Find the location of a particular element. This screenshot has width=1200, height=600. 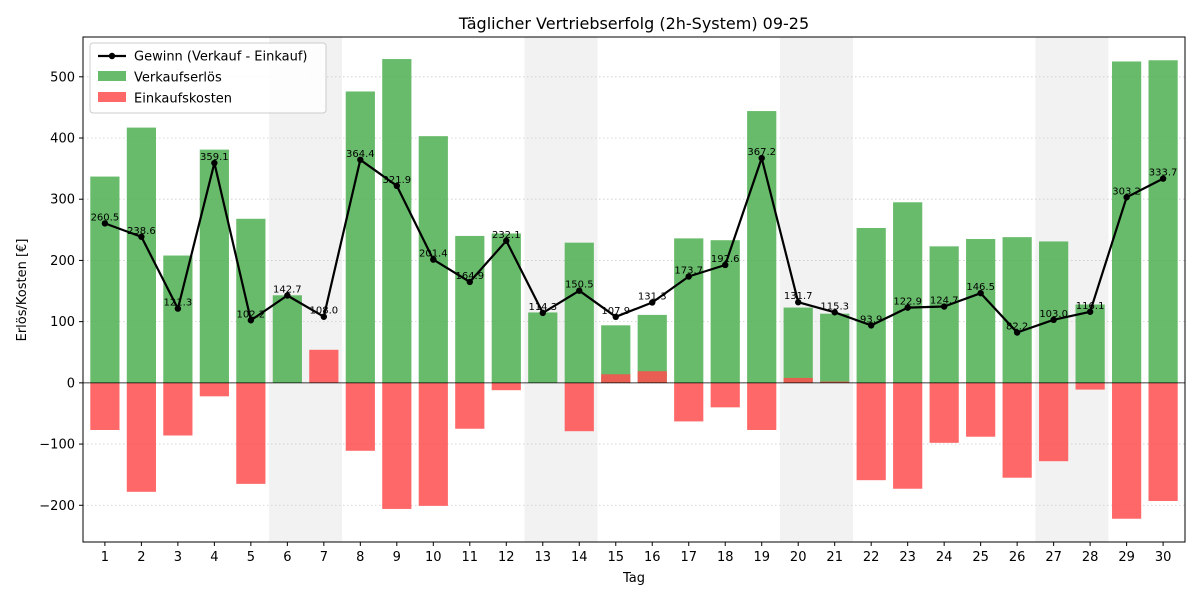

x-tick-label-7: 7 is located at coordinates (324, 557).